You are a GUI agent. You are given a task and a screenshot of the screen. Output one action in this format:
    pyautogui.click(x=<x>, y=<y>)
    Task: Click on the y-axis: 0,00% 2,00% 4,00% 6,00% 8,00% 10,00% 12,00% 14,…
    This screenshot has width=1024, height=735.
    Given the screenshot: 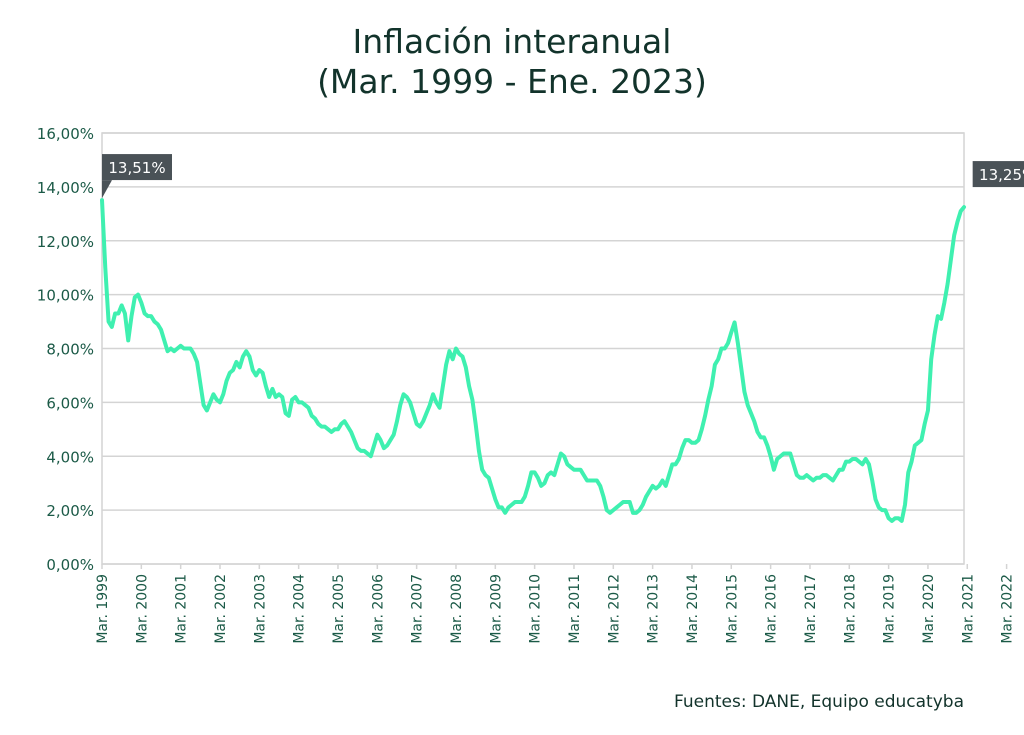 What is the action you would take?
    pyautogui.click(x=65, y=349)
    